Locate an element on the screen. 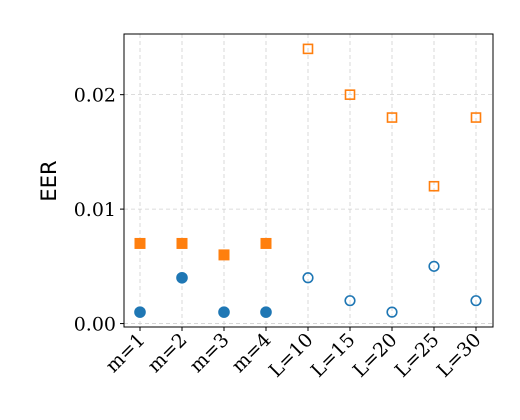 The image size is (520, 420). y-axis: 0.00 0.01 0.02 is located at coordinates (99, 210).